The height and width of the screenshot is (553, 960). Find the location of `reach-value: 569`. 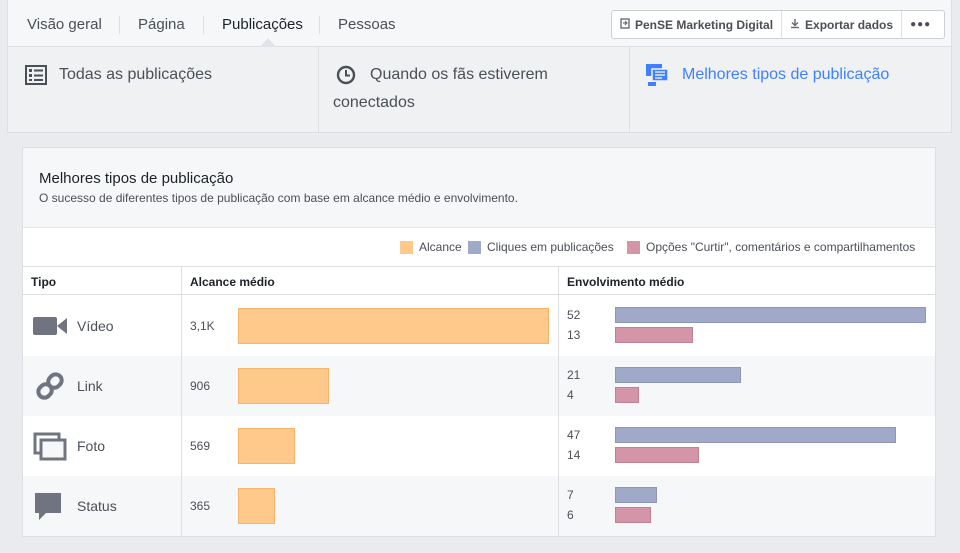

reach-value: 569 is located at coordinates (200, 446).